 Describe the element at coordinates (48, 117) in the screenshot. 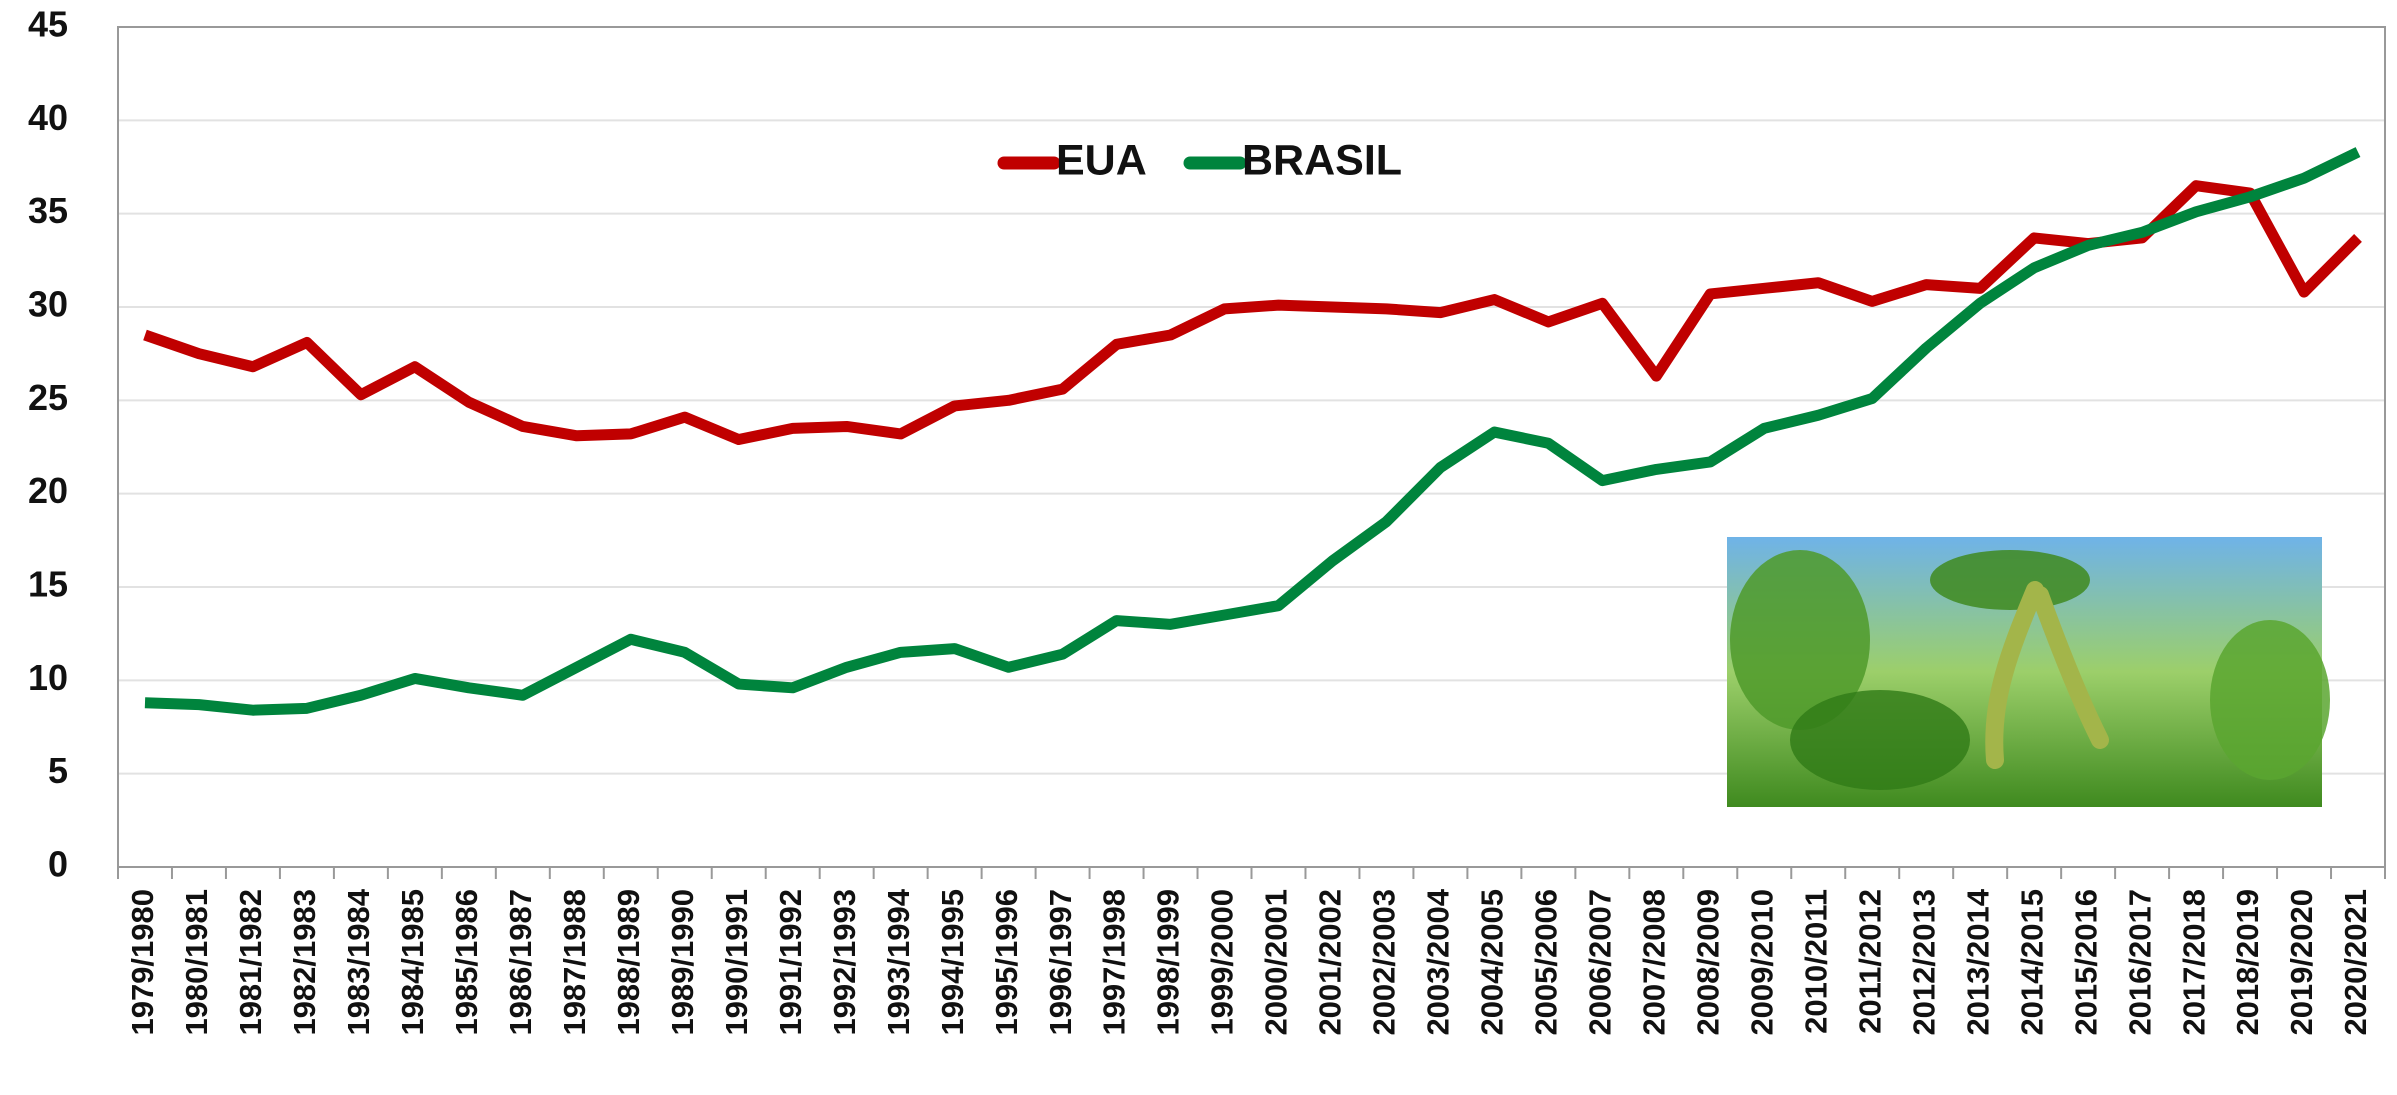

I see `y-tick-label: 40` at that location.